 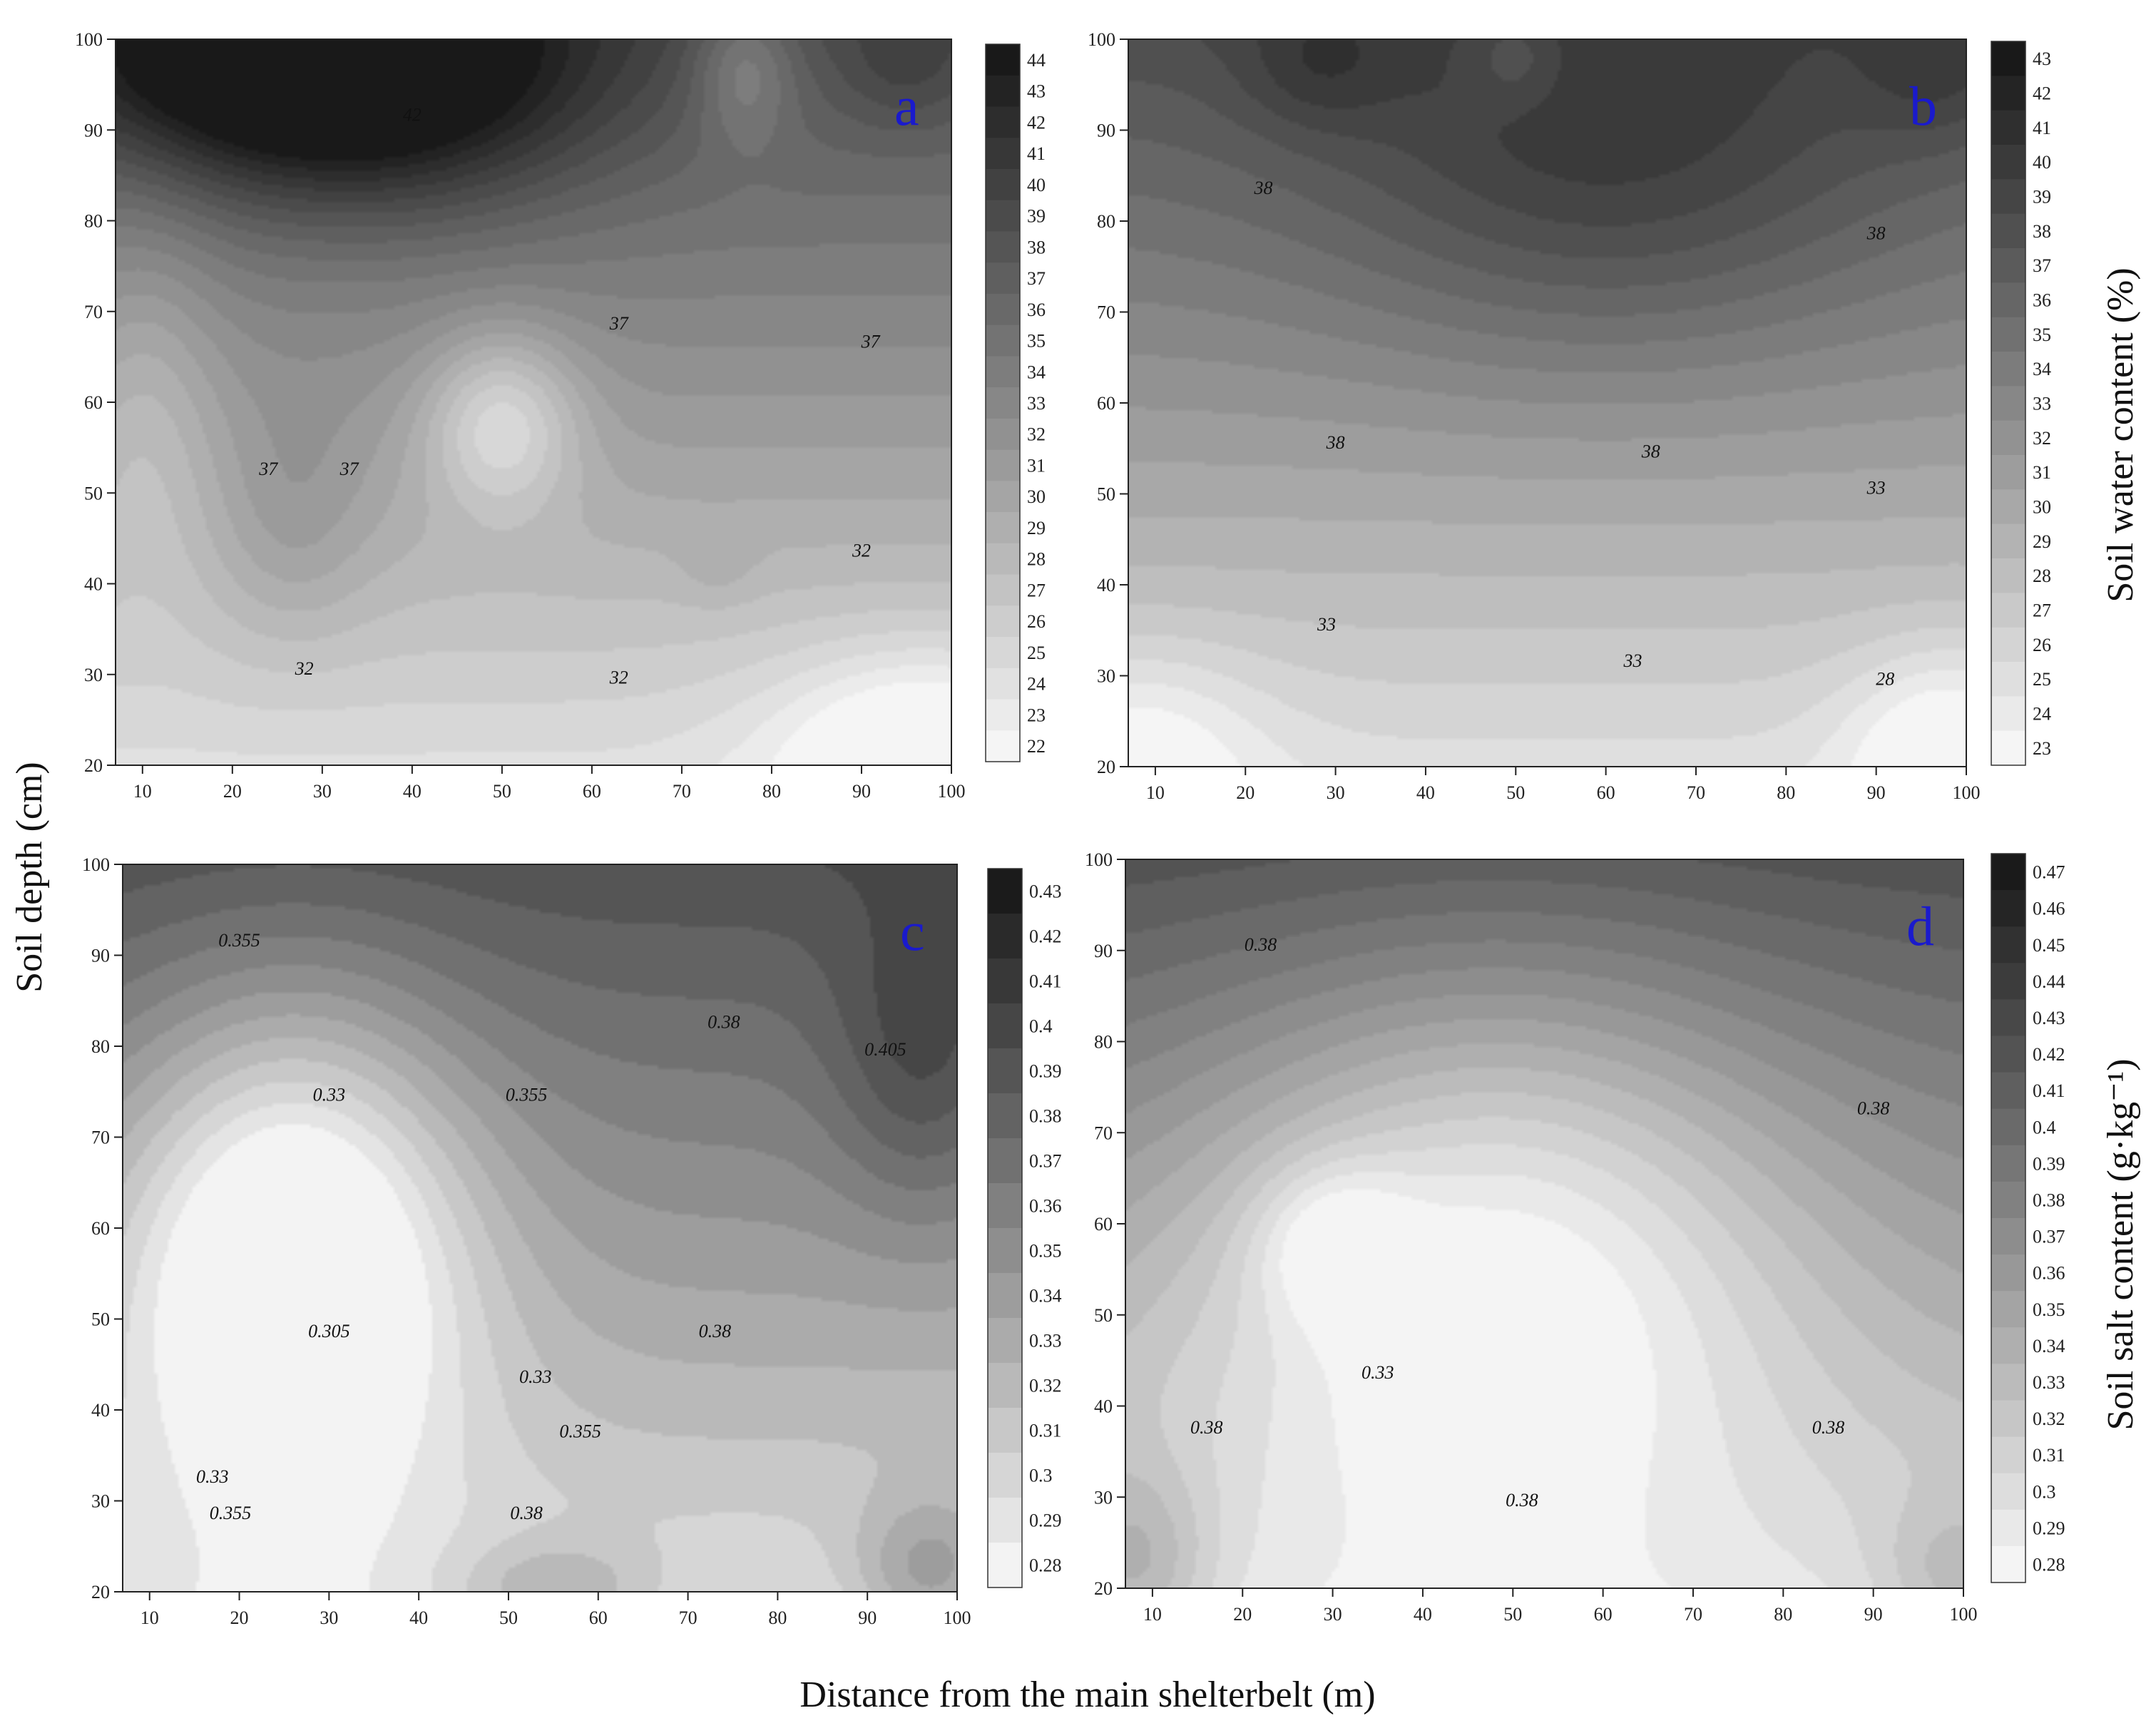 I want to click on contour-label: 38, so click(x=1876, y=233).